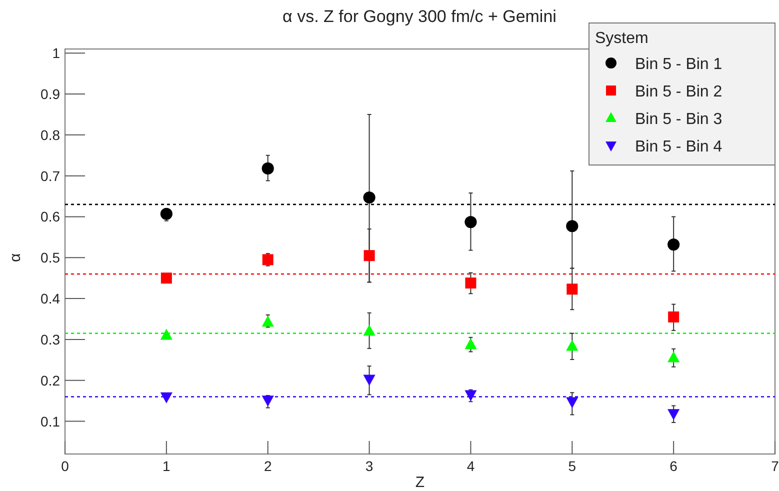 This screenshot has width=779, height=491. What do you see at coordinates (50, 258) in the screenshot?
I see `y-tick-label: 0.5` at bounding box center [50, 258].